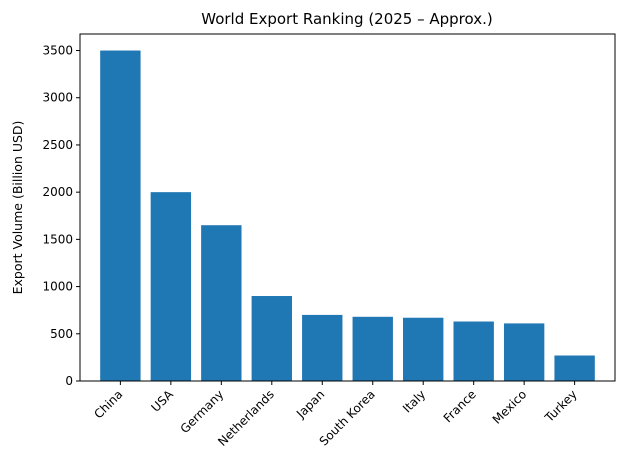 Image resolution: width=630 pixels, height=470 pixels. I want to click on x-tick-label: Japan, so click(310, 404).